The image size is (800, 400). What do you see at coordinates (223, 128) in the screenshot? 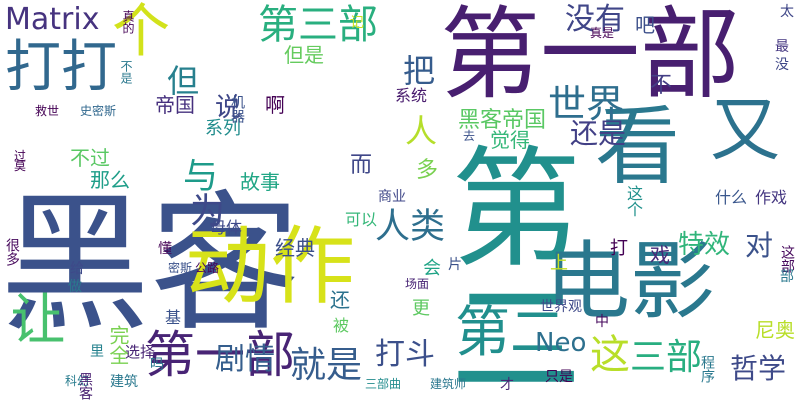
I see `cloud-word: 系列` at bounding box center [223, 128].